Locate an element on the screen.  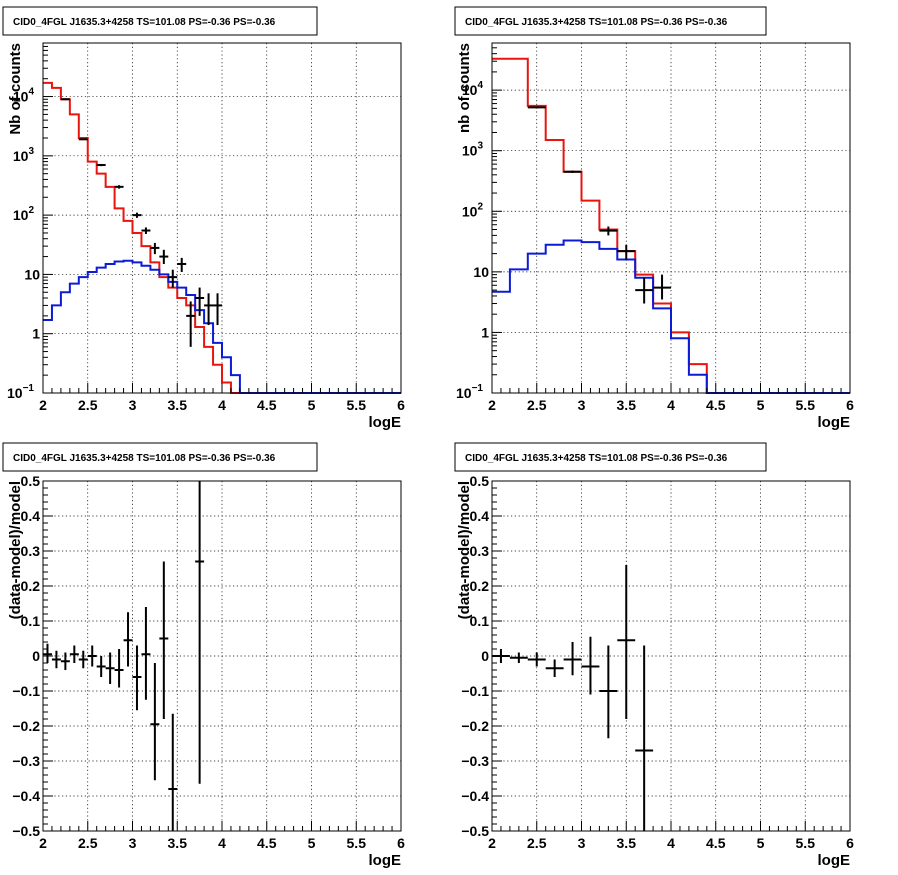
y-tick-label: −0.2 is located at coordinates (475, 726).